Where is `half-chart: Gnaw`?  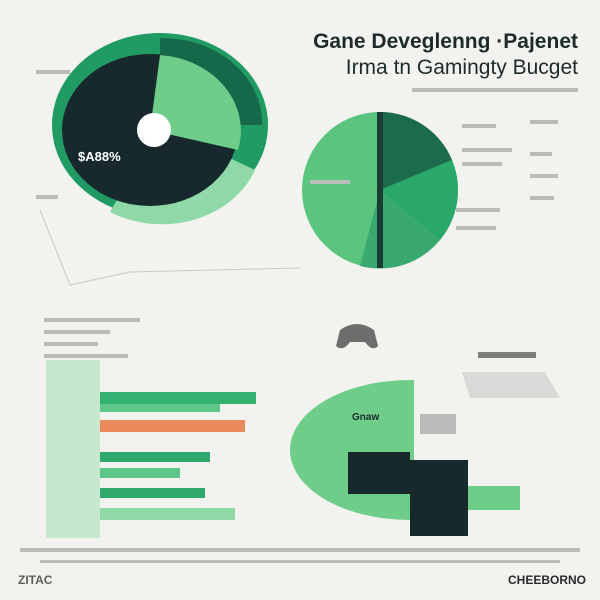 half-chart: Gnaw is located at coordinates (405, 458).